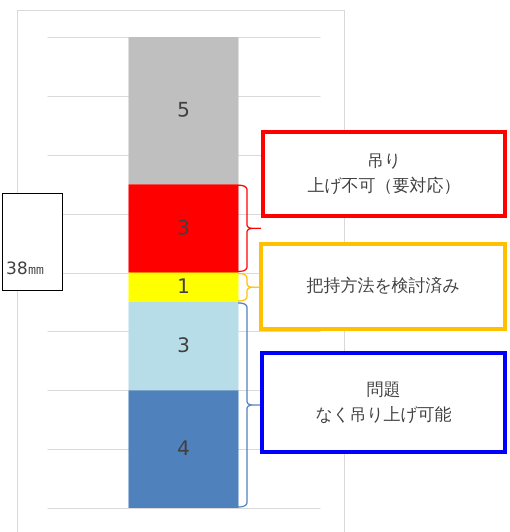  I want to click on data-label: 5, so click(183, 110).